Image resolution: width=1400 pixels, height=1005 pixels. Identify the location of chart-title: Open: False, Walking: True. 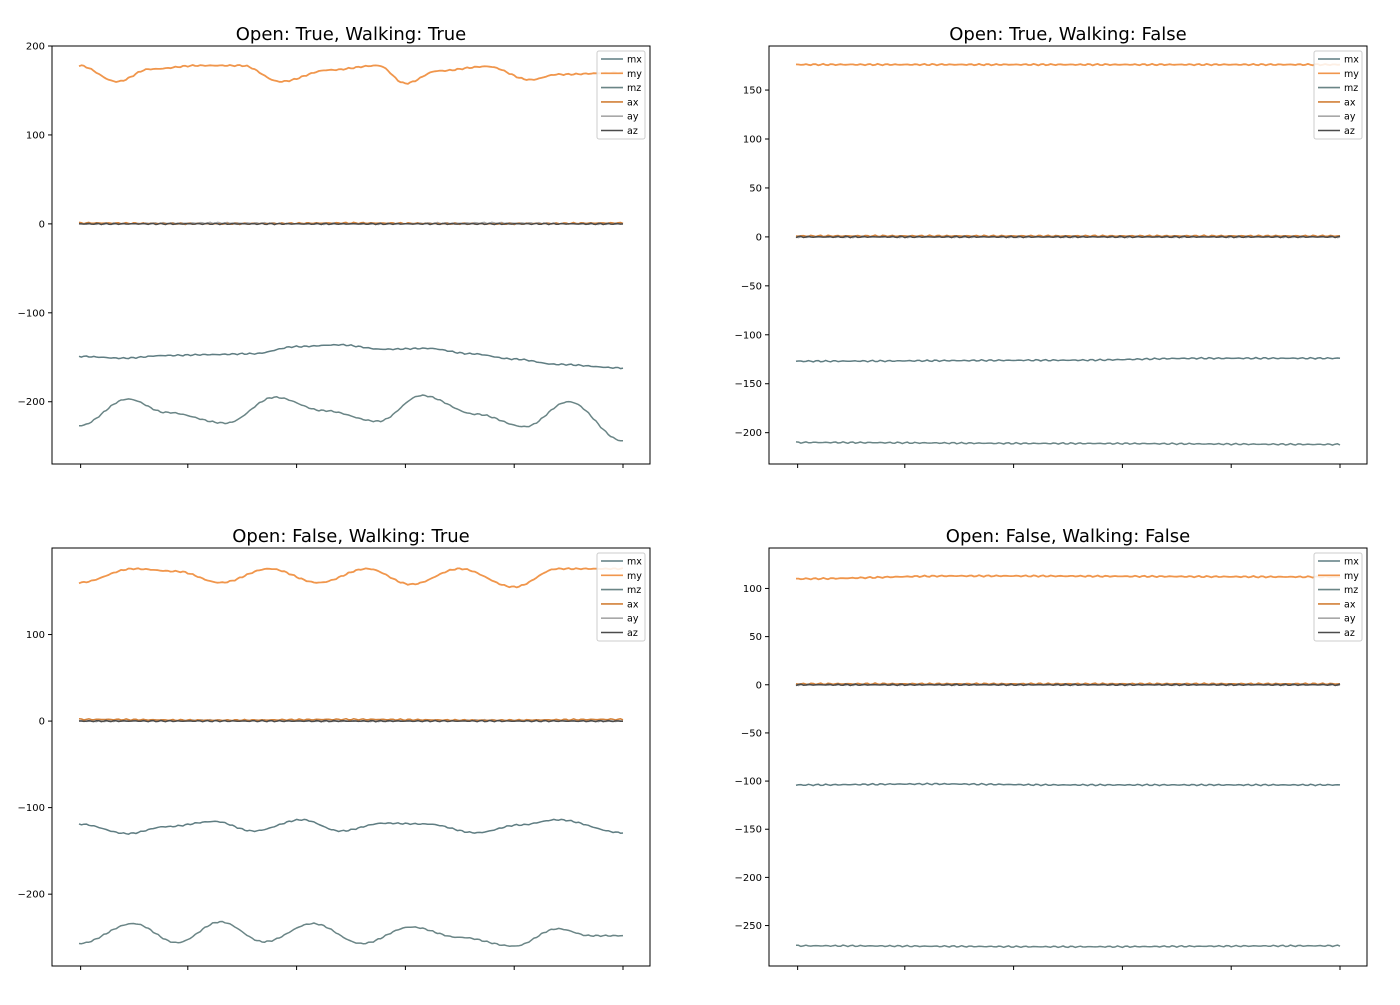
(350, 536).